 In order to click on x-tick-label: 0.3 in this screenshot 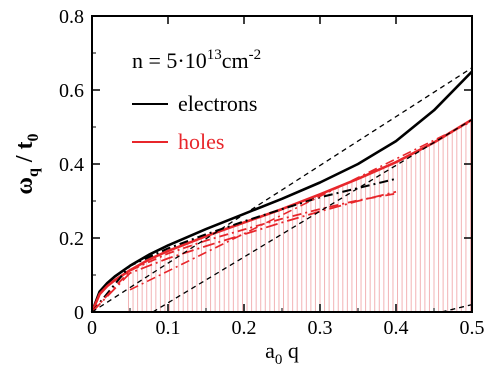, I will do `click(320, 328)`.